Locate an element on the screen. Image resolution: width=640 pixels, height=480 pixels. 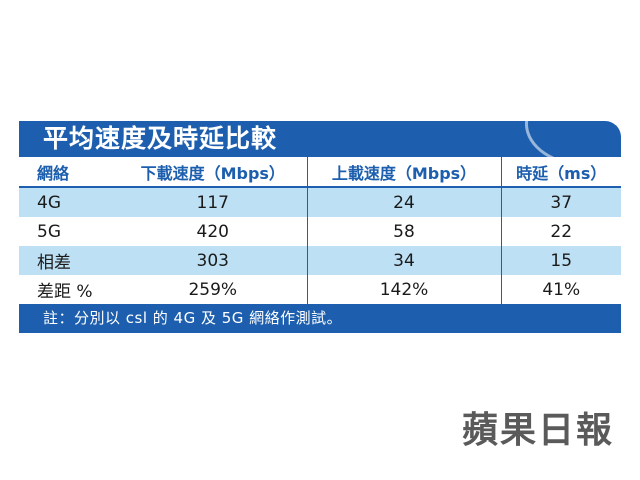
cell-upload: 58 is located at coordinates (403, 231).